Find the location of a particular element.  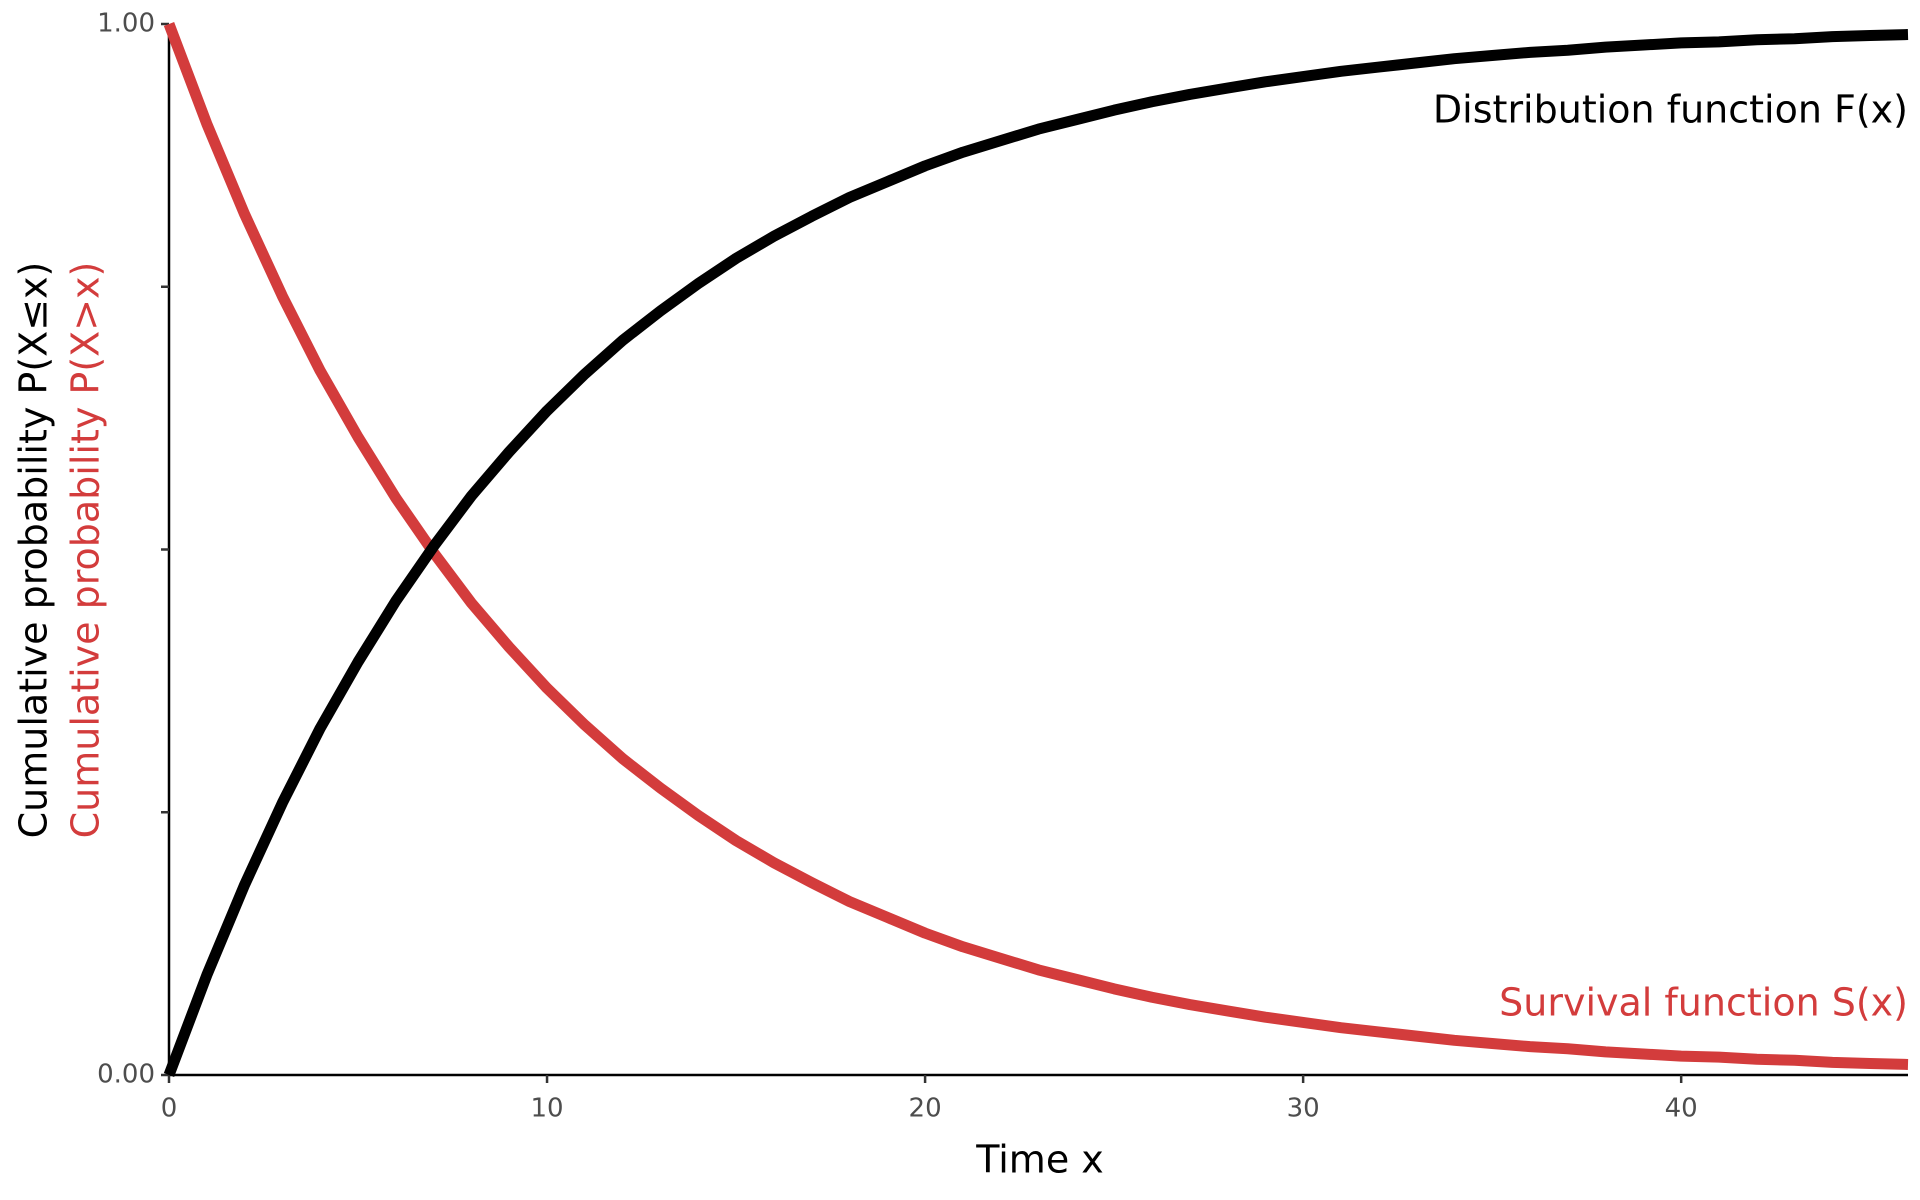

x-tick-label: 40 is located at coordinates (1681, 1109).